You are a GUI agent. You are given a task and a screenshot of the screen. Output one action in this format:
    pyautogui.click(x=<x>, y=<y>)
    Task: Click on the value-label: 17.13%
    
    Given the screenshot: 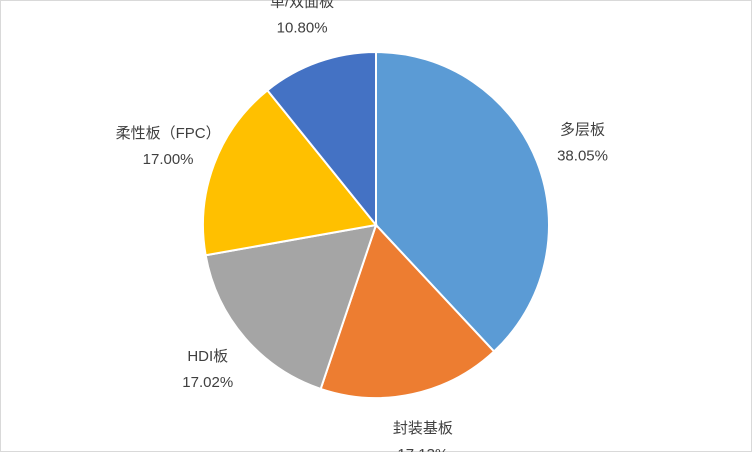 What is the action you would take?
    pyautogui.click(x=422, y=449)
    